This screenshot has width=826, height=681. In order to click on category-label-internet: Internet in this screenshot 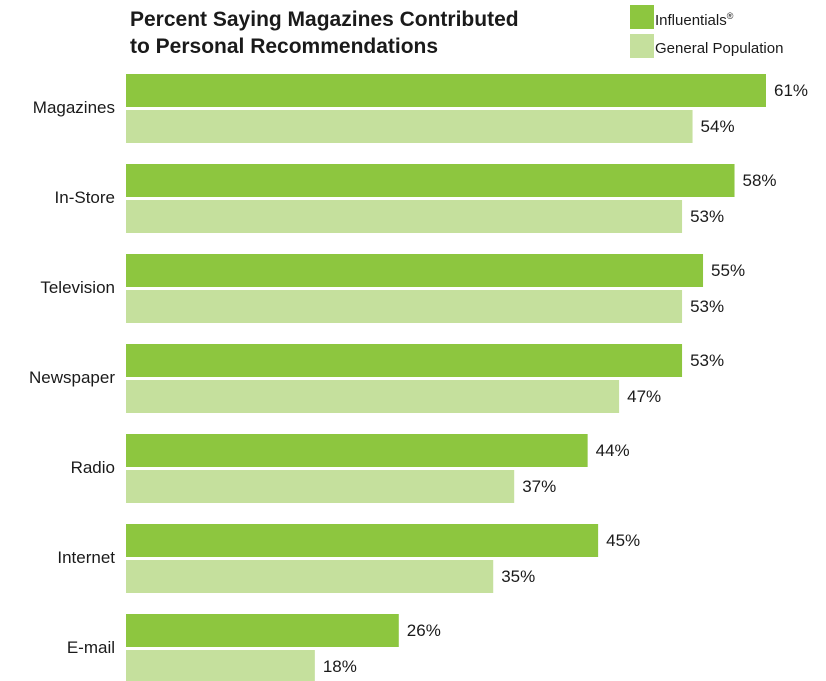, I will do `click(86, 557)`.